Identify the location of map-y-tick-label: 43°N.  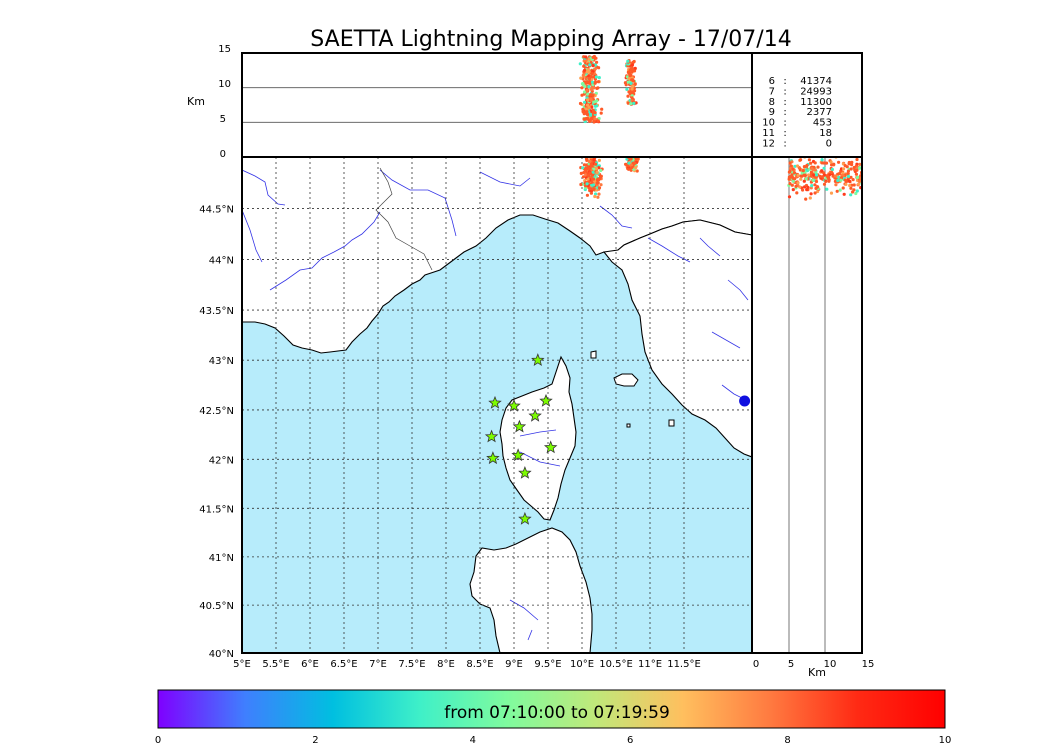
(221, 361).